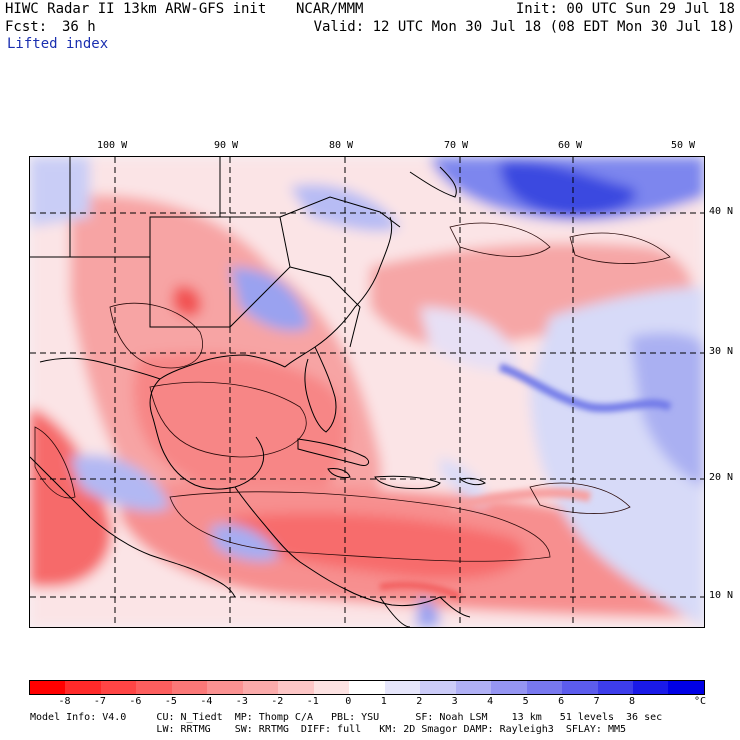  I want to click on colorbar-tick-label: -5, so click(170, 701).